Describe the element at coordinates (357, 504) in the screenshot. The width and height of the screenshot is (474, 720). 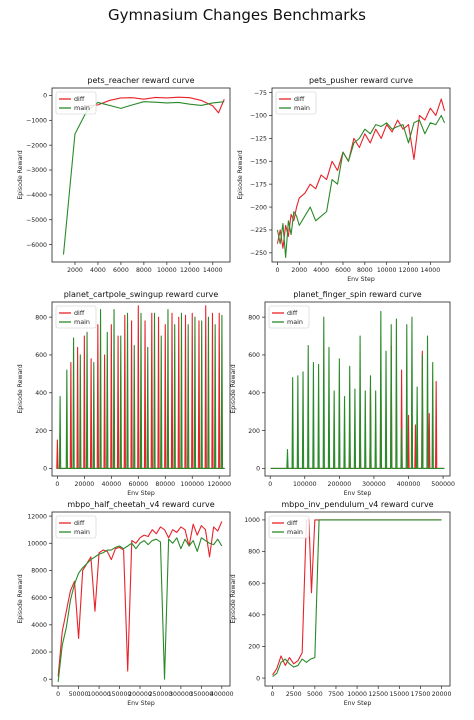
I see `subplot-title: mbpo_inv_pendulum_v4 reward curve` at that location.